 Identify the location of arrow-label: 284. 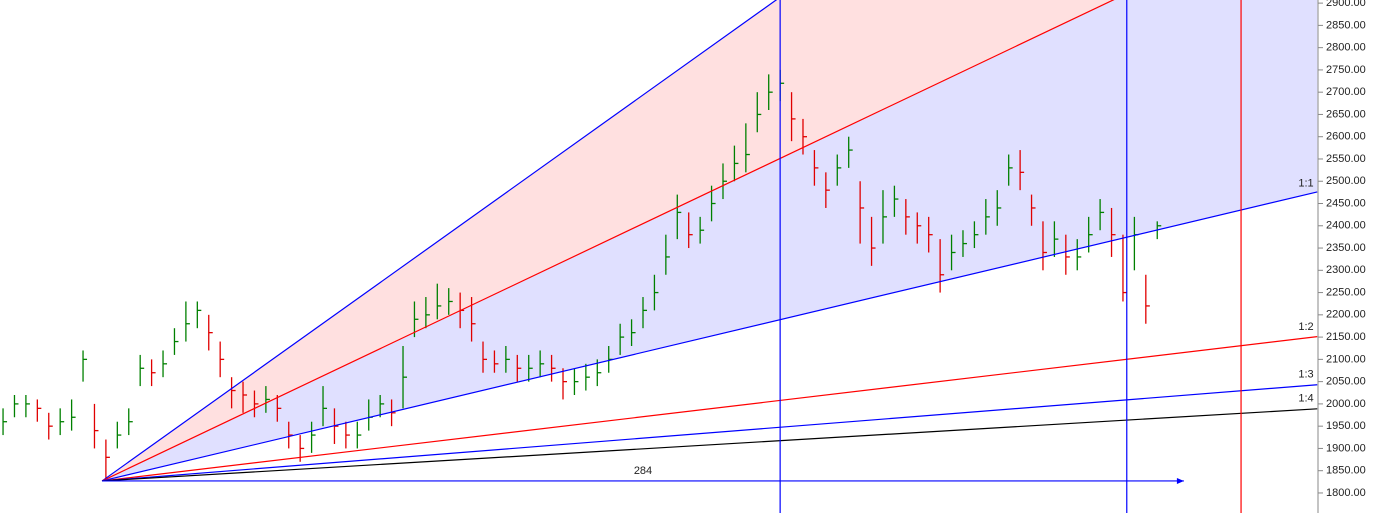
(643, 471).